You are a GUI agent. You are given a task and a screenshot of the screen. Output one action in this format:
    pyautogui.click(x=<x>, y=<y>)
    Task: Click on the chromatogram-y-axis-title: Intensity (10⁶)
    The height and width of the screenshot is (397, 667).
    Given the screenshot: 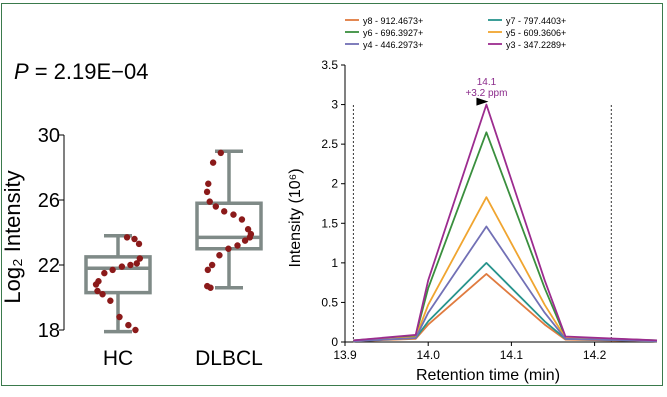 What is the action you would take?
    pyautogui.click(x=295, y=217)
    